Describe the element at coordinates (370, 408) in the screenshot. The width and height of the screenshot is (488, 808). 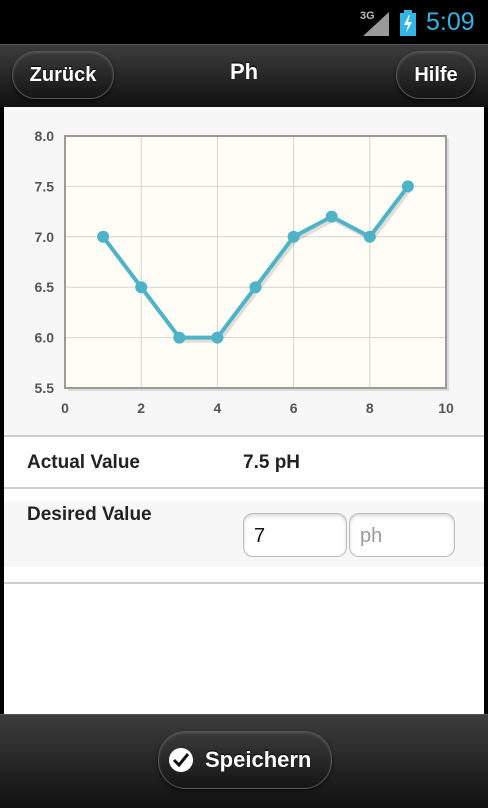
I see `x-tick-label: 8` at that location.